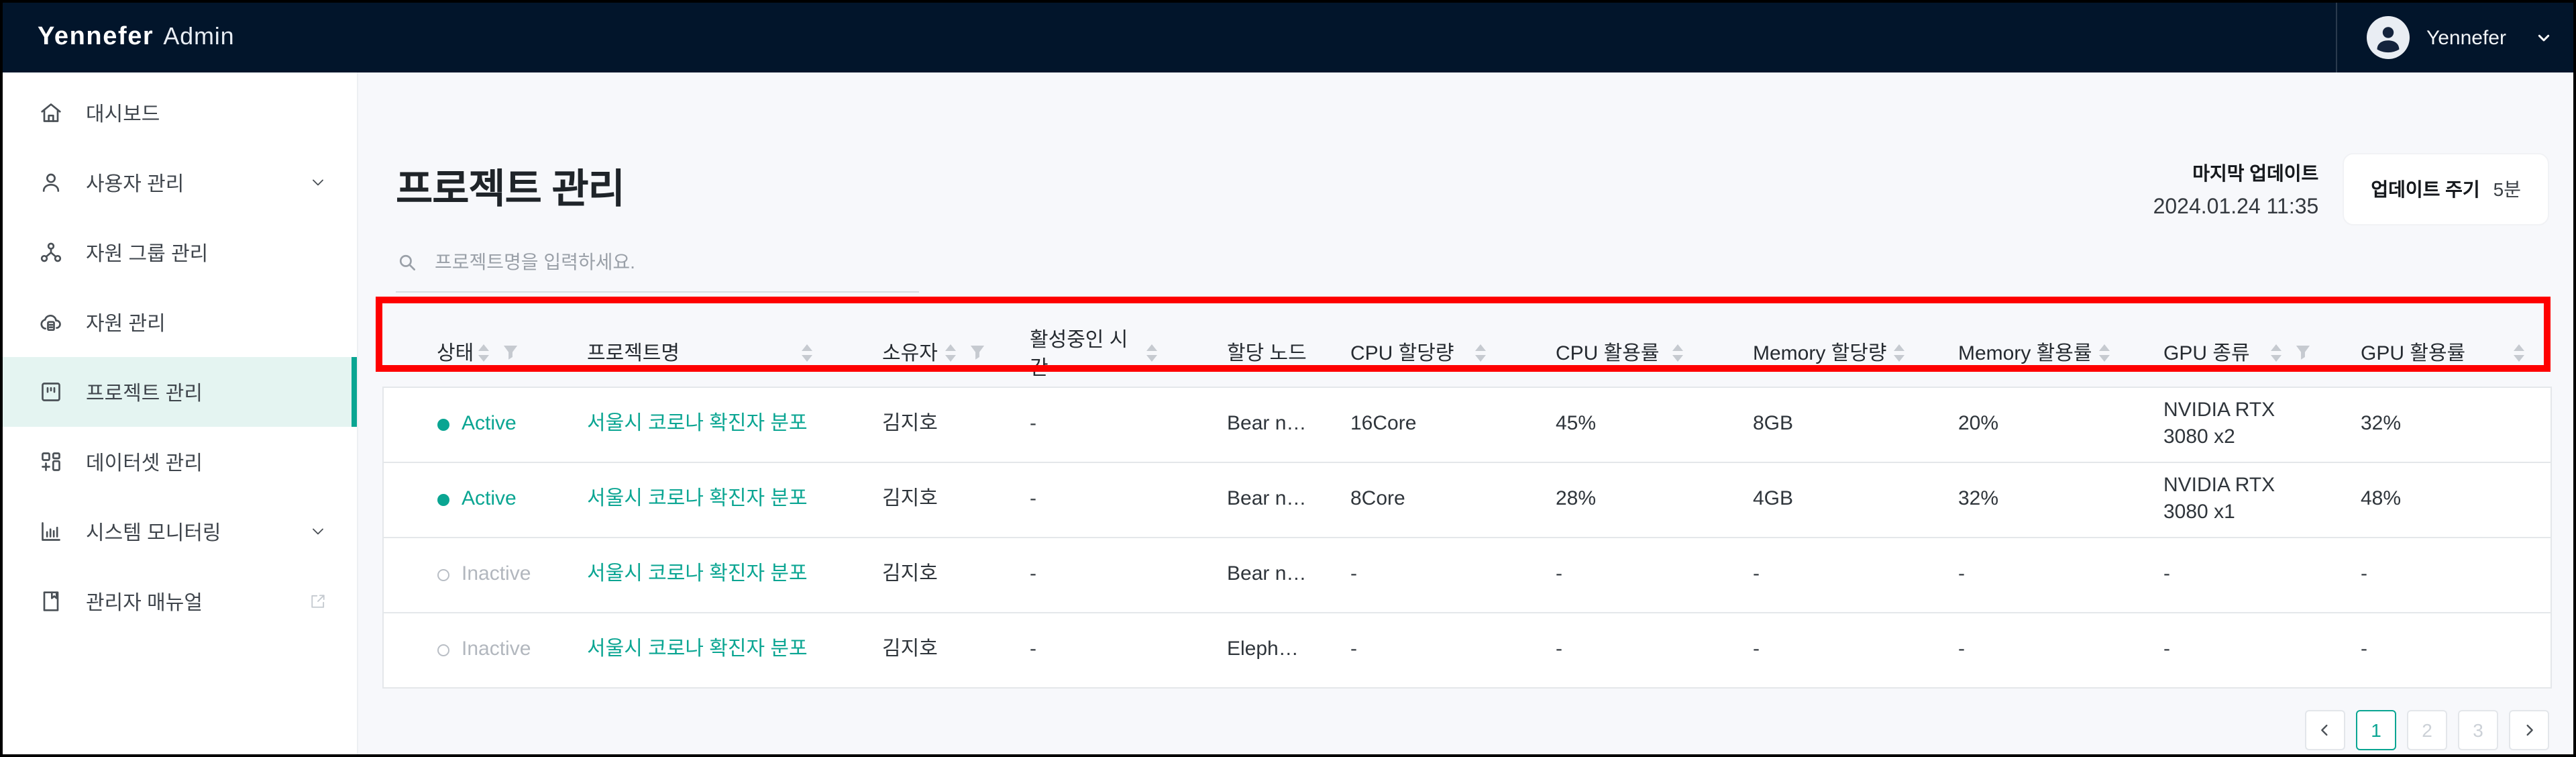  I want to click on cloud-resource-icon, so click(51, 322).